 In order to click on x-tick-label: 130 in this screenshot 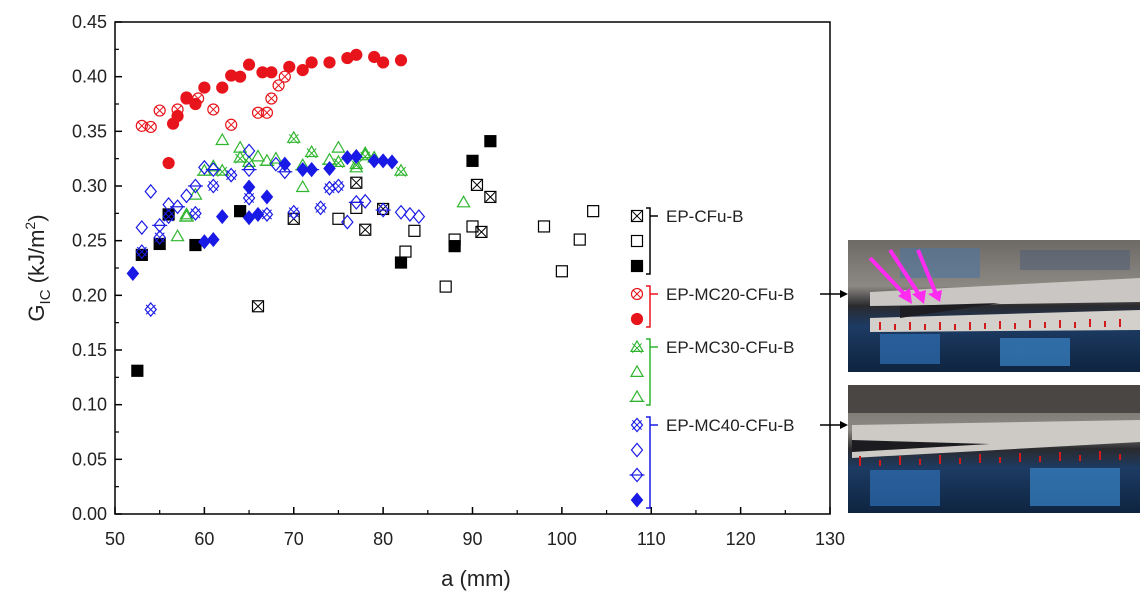, I will do `click(830, 539)`.